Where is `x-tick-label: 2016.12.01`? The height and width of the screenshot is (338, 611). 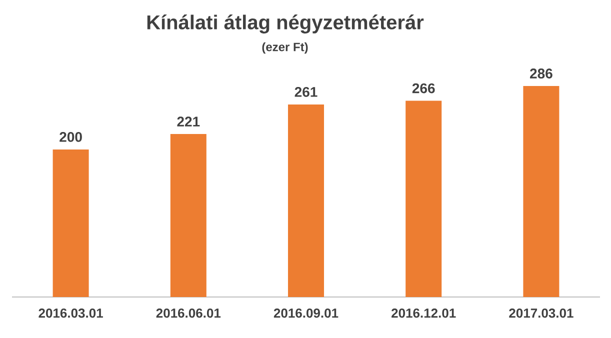
x-tick-label: 2016.12.01 is located at coordinates (424, 313).